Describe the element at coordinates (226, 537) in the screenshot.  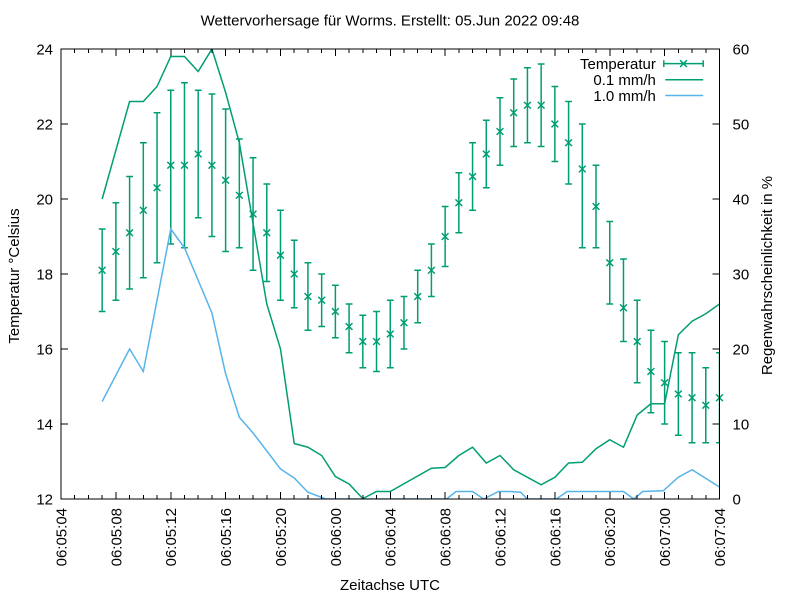
I see `svg-text: 06:05:16` at that location.